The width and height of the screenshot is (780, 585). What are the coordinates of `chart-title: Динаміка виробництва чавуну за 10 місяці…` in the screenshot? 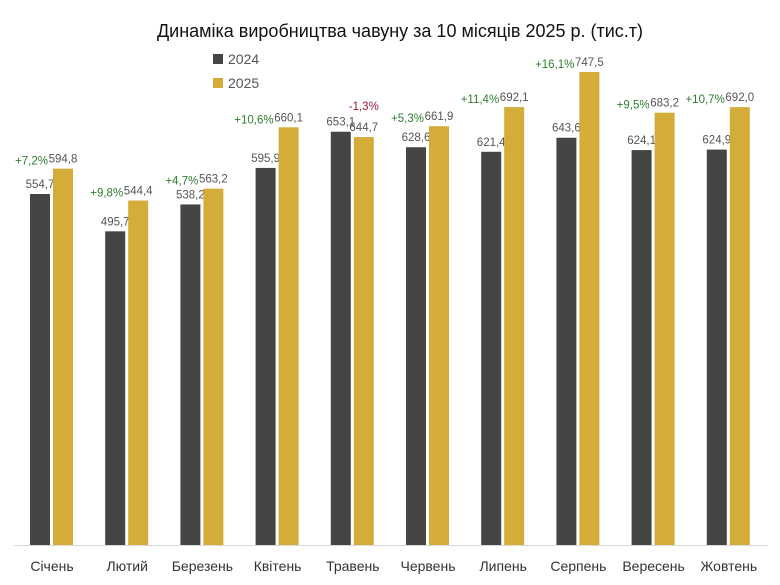 It's located at (400, 31).